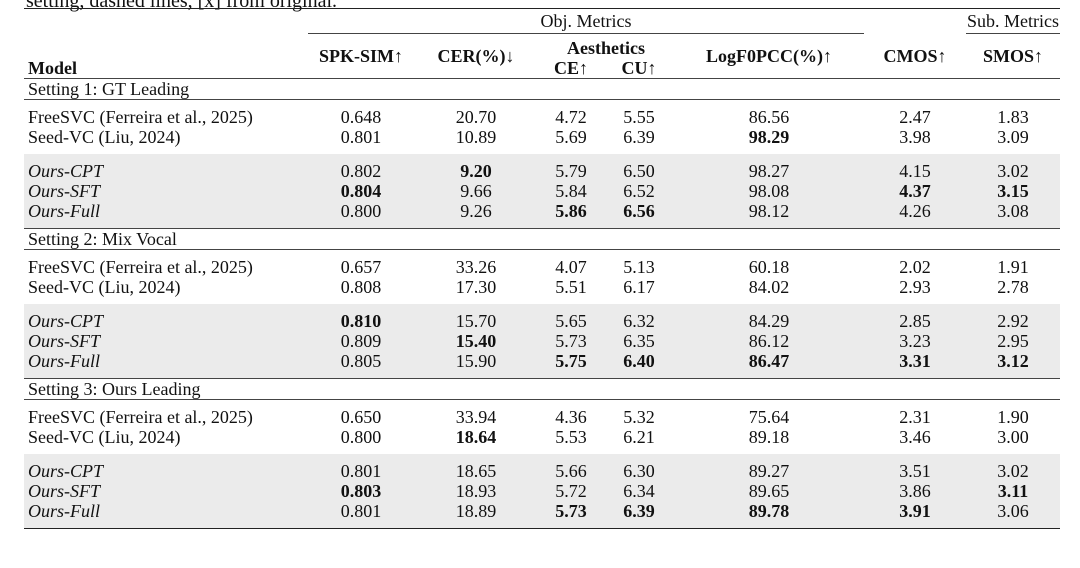 This screenshot has width=1080, height=568. Describe the element at coordinates (639, 470) in the screenshot. I see `value-cell: 6.30` at that location.